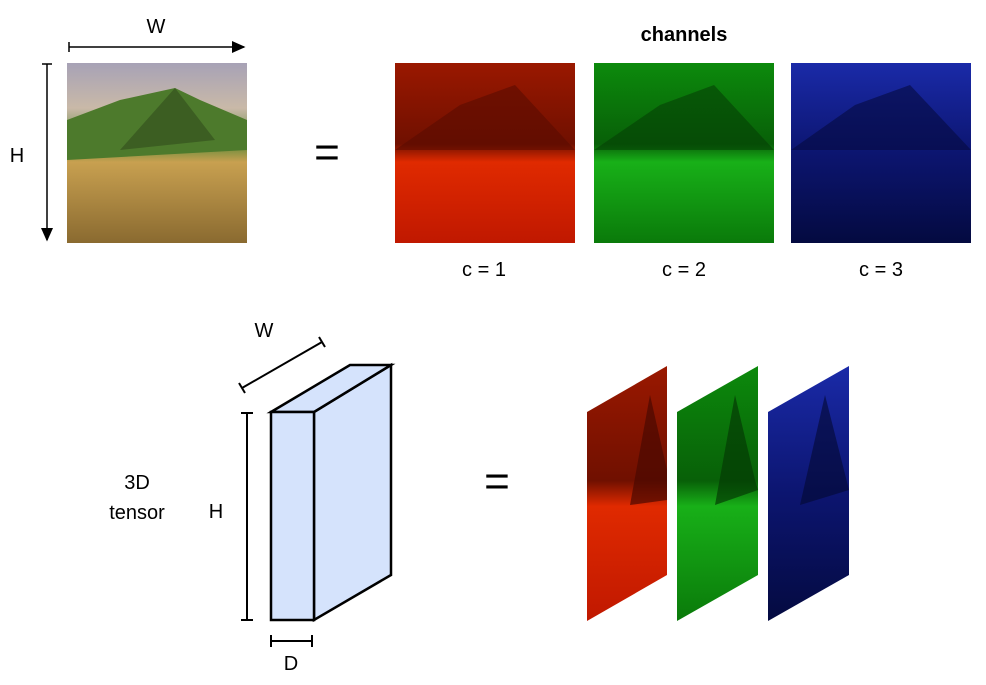 This screenshot has height=685, width=986. I want to click on width-label: W, so click(156, 27).